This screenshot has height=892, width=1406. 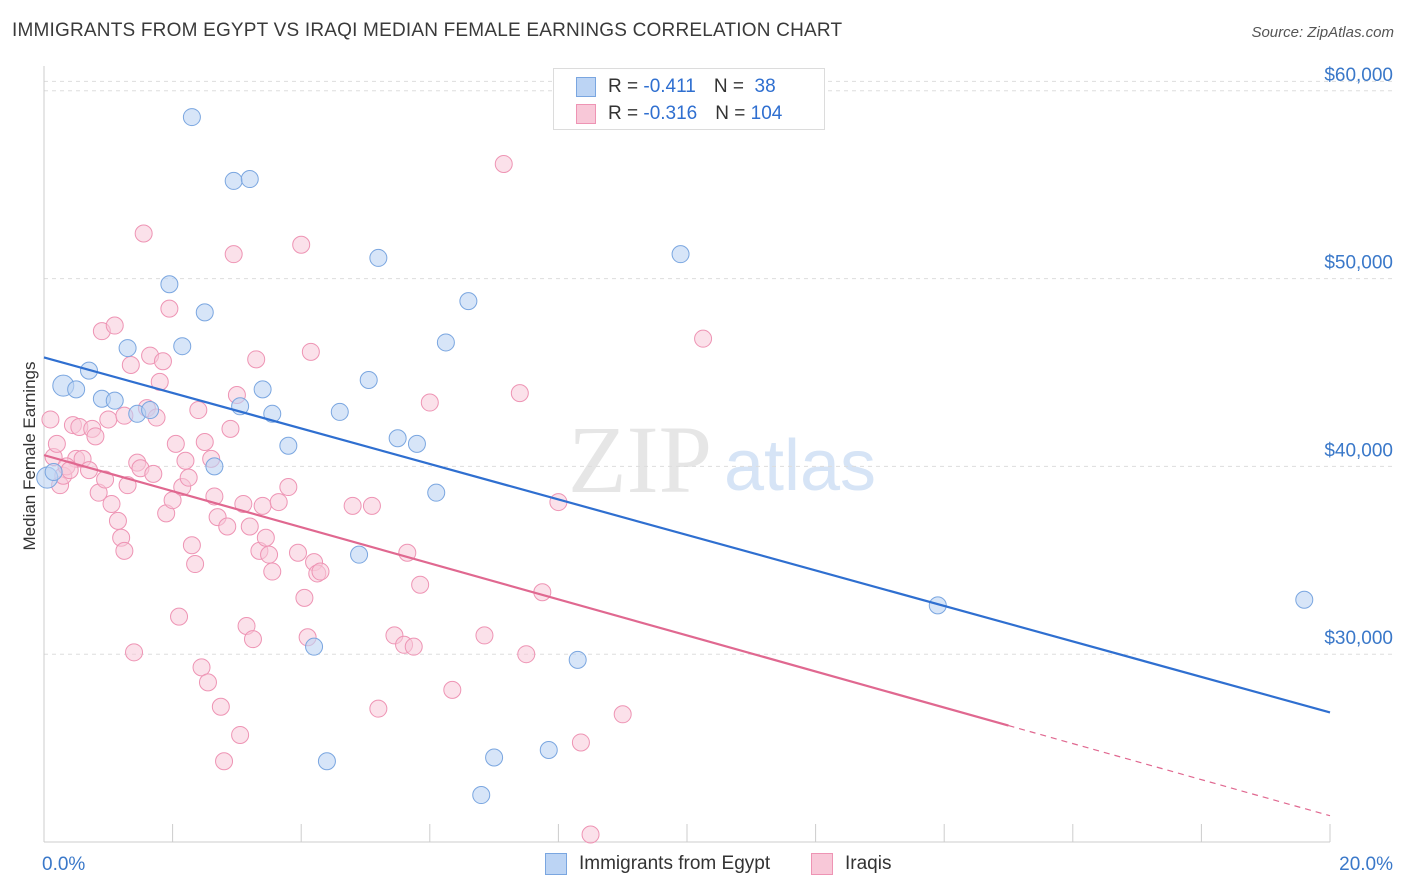 What do you see at coordinates (586, 87) in the screenshot?
I see `egypt-swatch` at bounding box center [586, 87].